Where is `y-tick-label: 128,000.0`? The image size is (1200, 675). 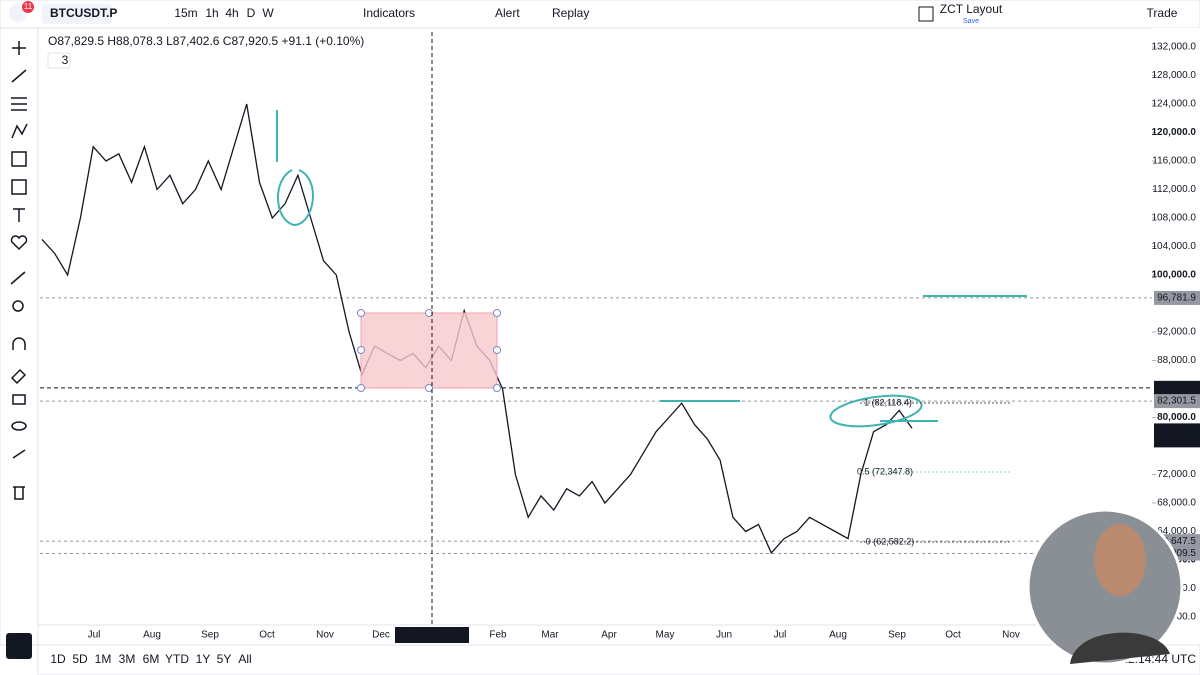 y-tick-label: 128,000.0 is located at coordinates (1174, 75).